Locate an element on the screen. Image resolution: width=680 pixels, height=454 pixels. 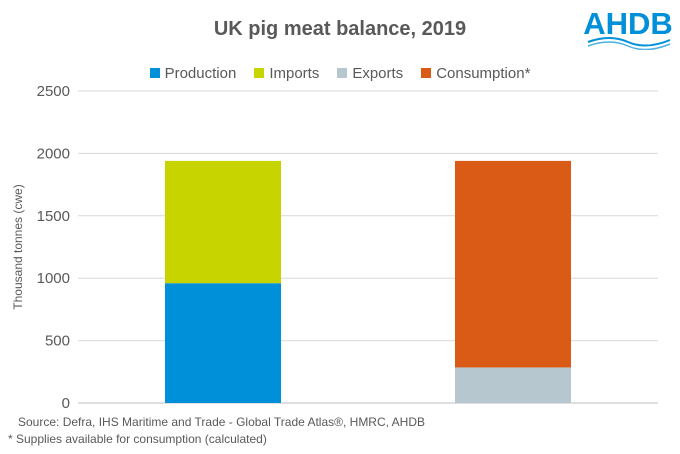
bar-imports is located at coordinates (223, 222).